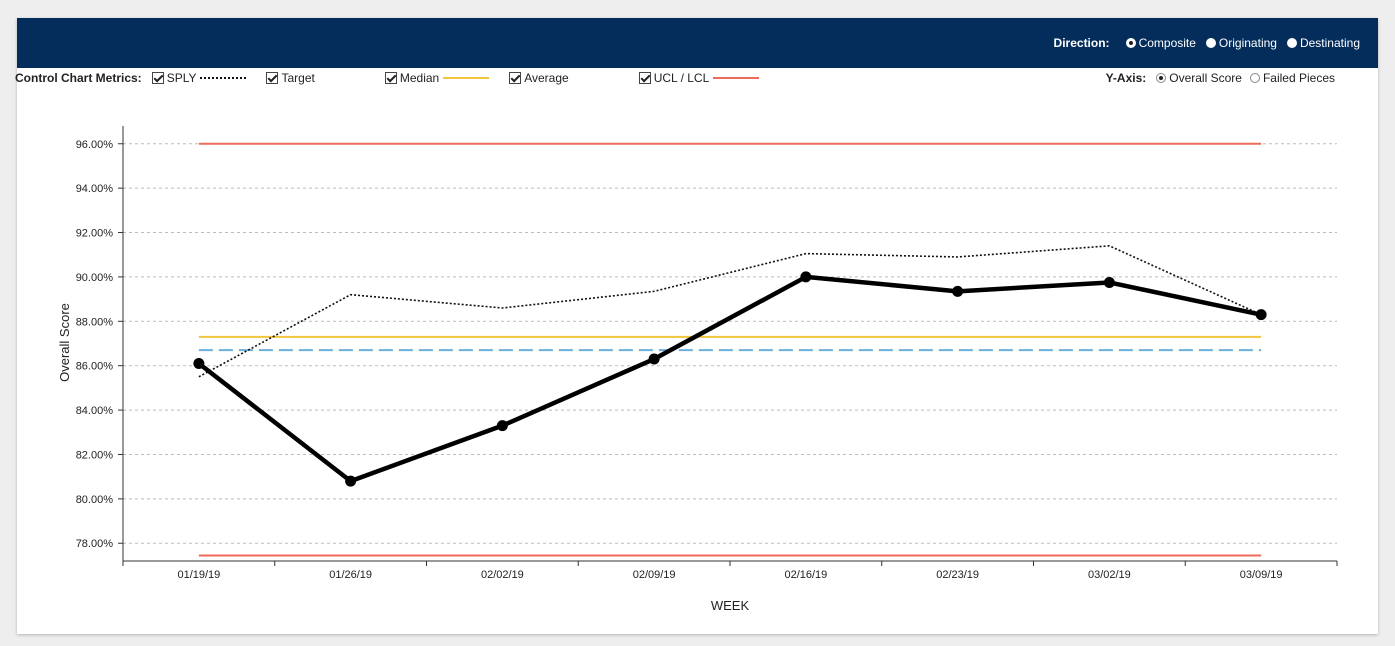  Describe the element at coordinates (95, 189) in the screenshot. I see `y-tick-label: 94.00%` at that location.